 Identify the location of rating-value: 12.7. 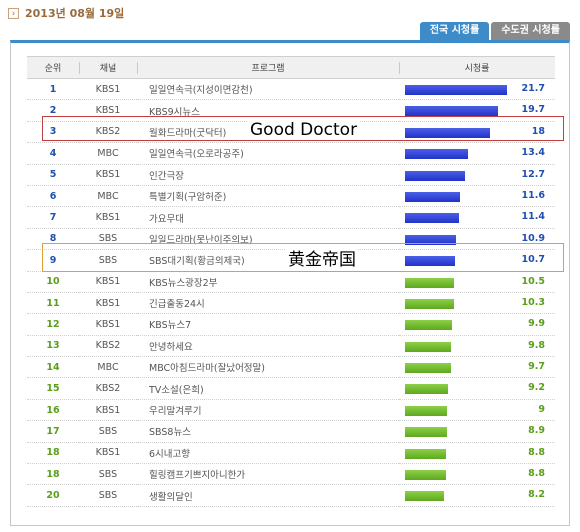
(533, 174).